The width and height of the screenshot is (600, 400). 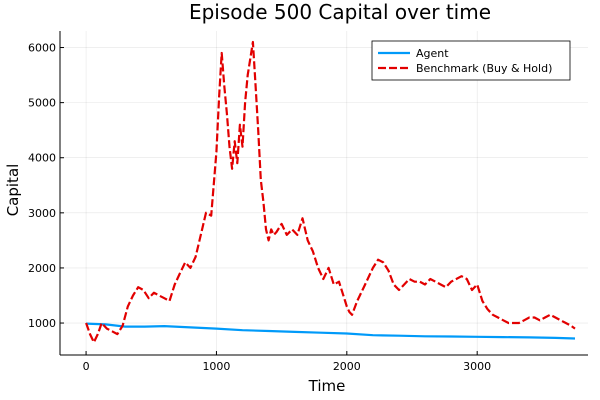 What do you see at coordinates (327, 386) in the screenshot?
I see `x-axis-label: Time` at bounding box center [327, 386].